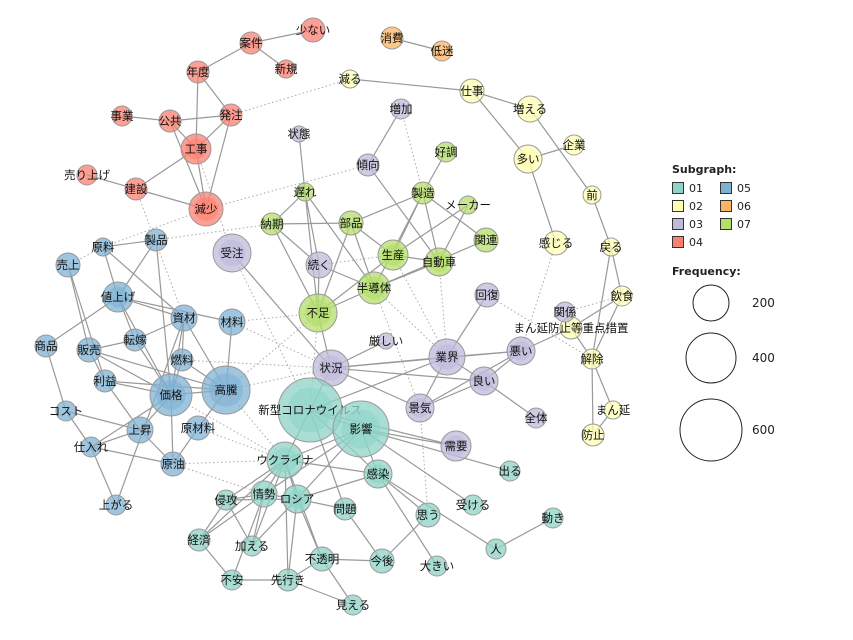 The image size is (853, 640). I want to click on node-label: 事業, so click(122, 116).